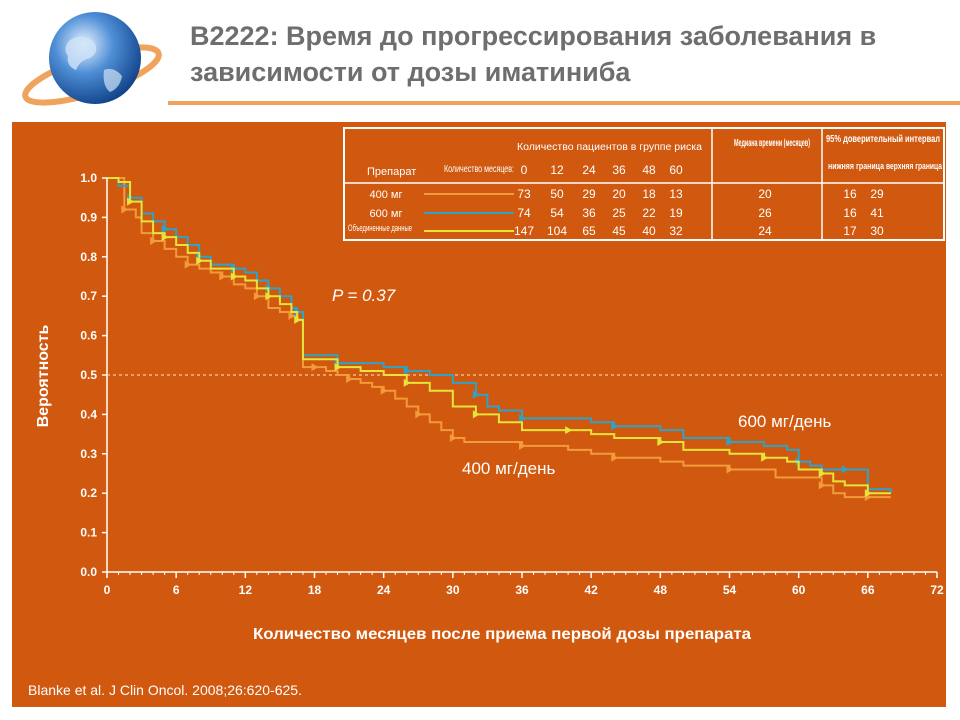 This screenshot has height=720, width=960. Describe the element at coordinates (772, 143) in the screenshot. I see `table-header-median: Медиана времени (месяцев)` at that location.